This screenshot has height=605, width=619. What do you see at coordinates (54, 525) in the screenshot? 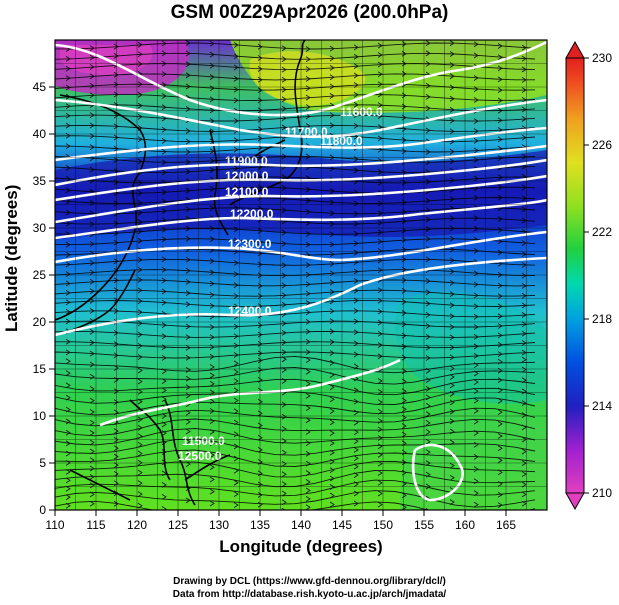
I see `x-tick-label: 110` at bounding box center [54, 525].